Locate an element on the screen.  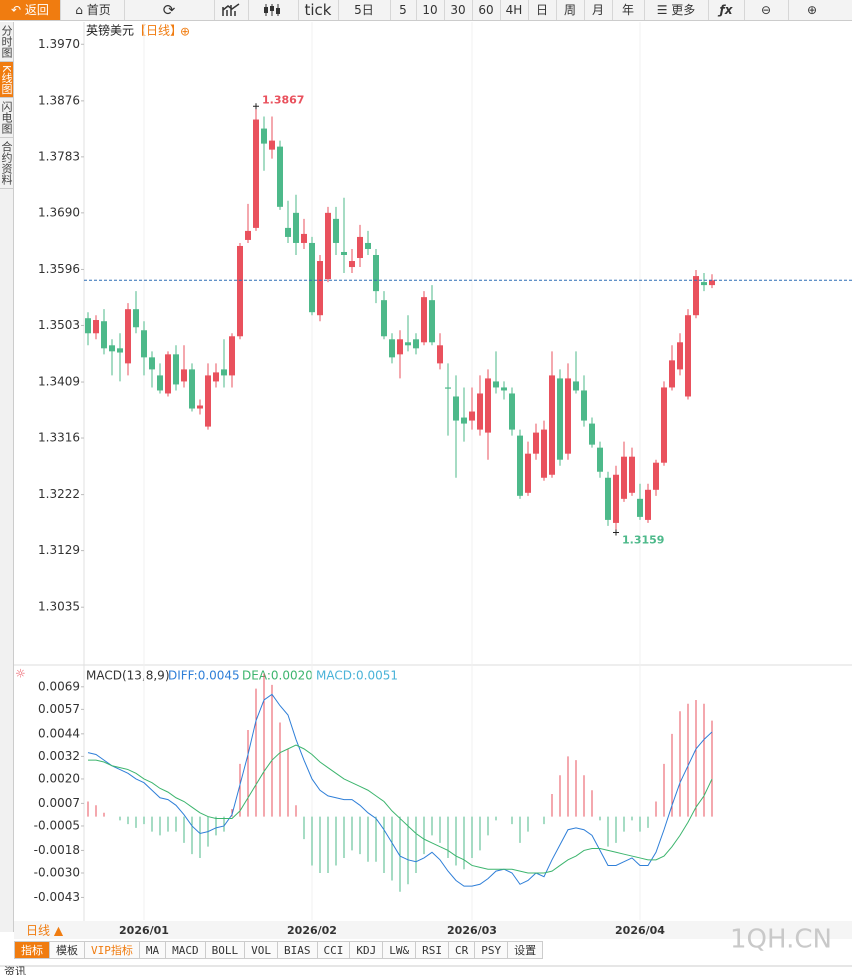
period-button: 日 is located at coordinates (542, 10).